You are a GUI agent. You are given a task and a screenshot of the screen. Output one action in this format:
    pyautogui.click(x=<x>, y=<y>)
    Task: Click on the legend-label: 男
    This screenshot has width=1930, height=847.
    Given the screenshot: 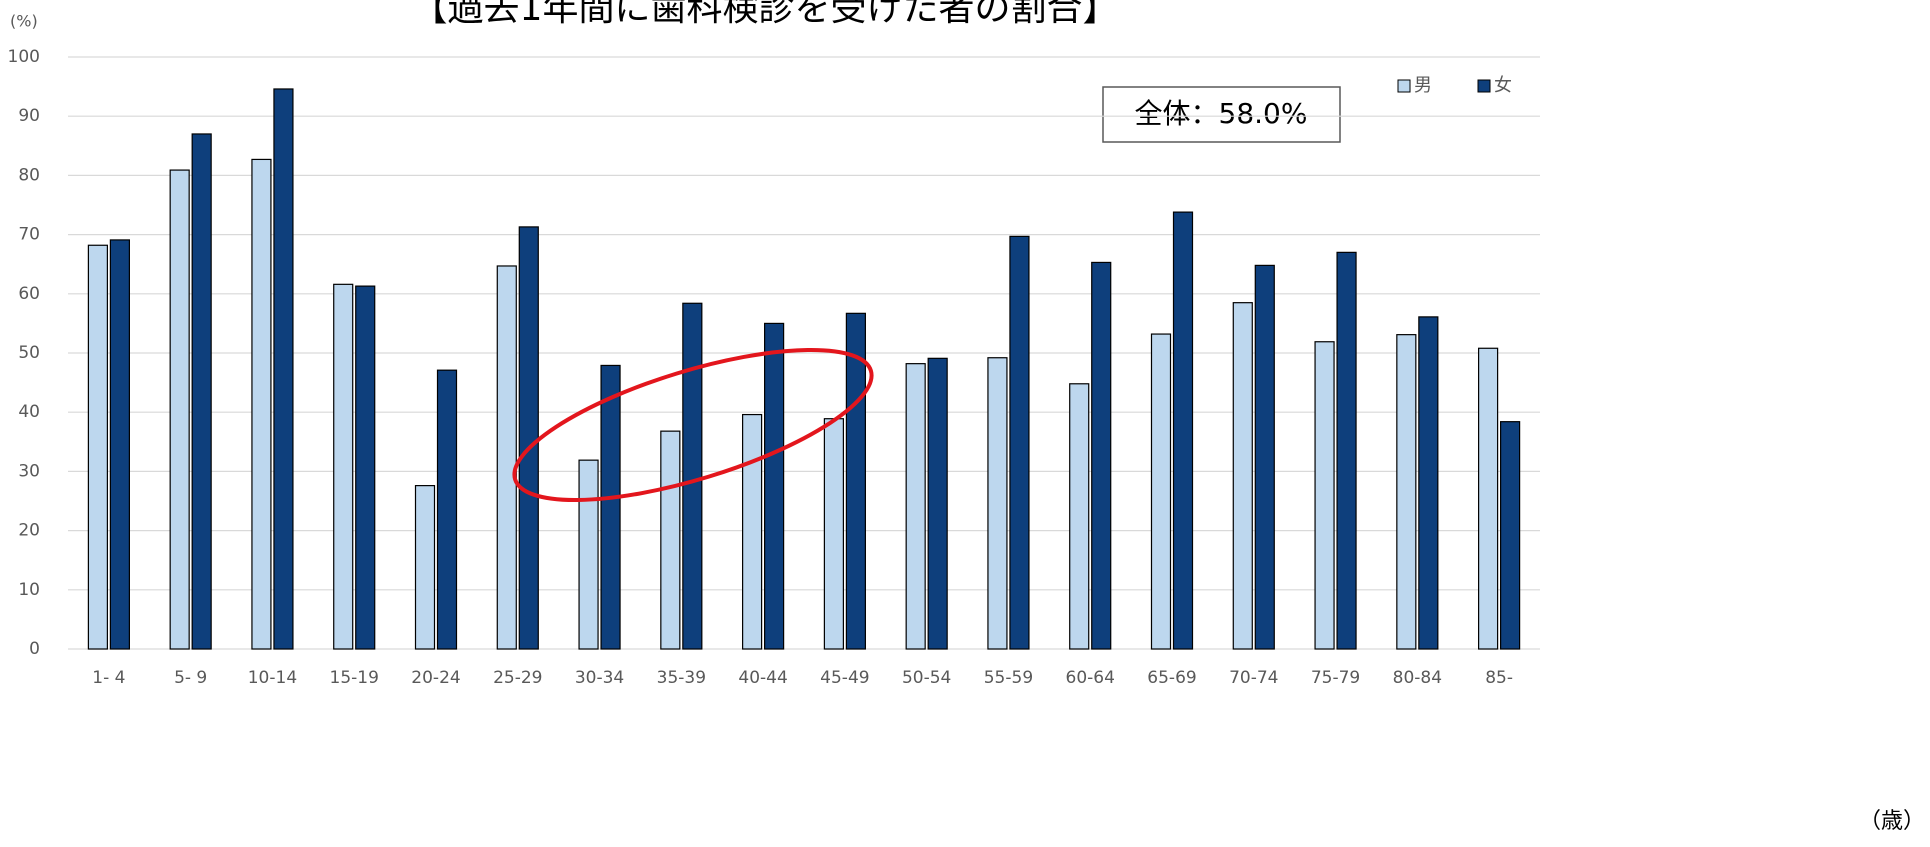 What is the action you would take?
    pyautogui.click(x=1423, y=85)
    